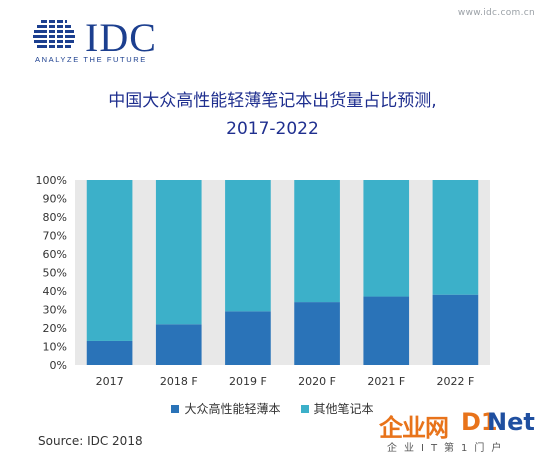 The height and width of the screenshot is (456, 545). Describe the element at coordinates (55, 273) in the screenshot. I see `y-tick-label: 50%` at that location.